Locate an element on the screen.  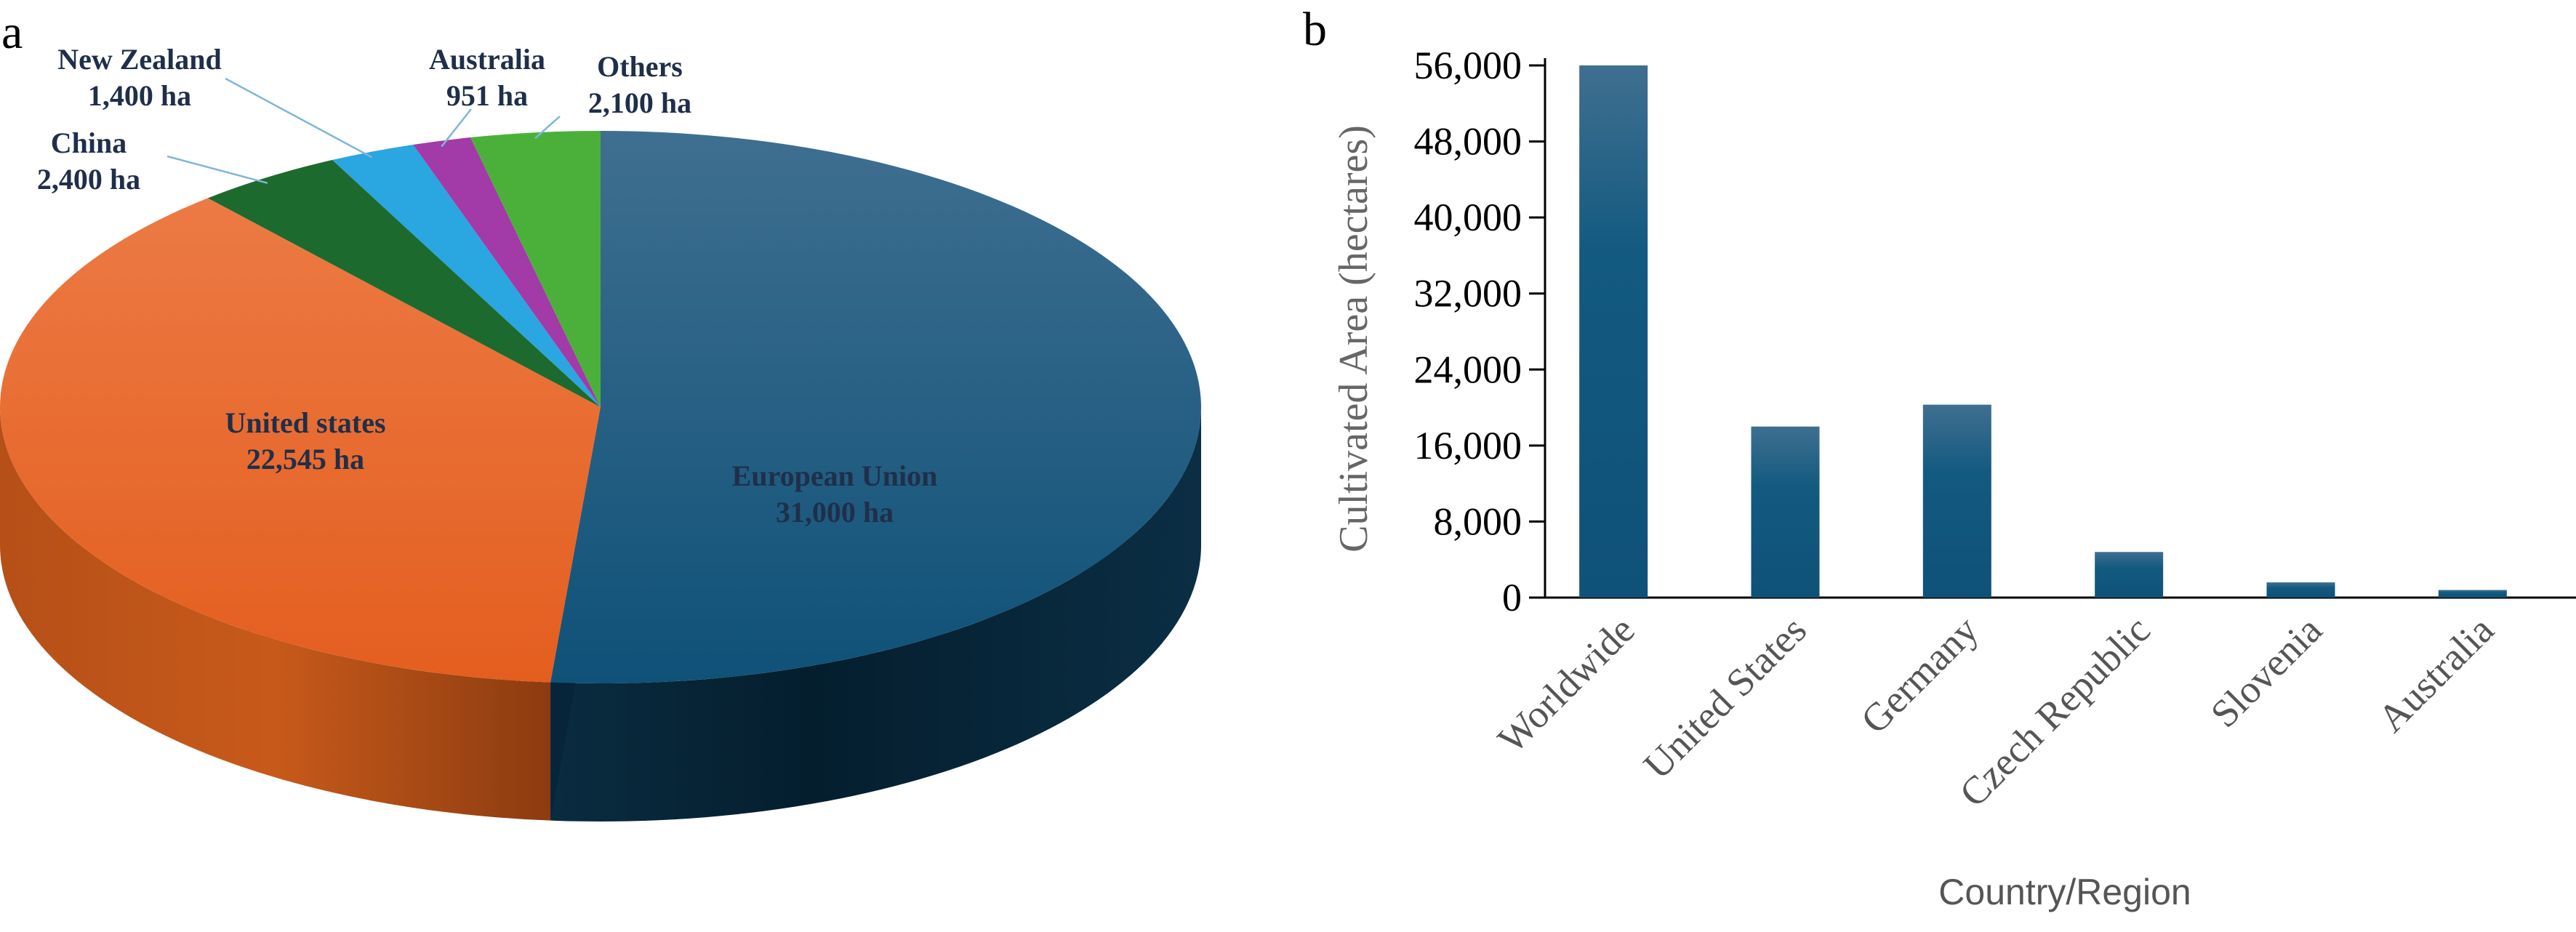
y-tick-label: 8,000 is located at coordinates (1478, 521).